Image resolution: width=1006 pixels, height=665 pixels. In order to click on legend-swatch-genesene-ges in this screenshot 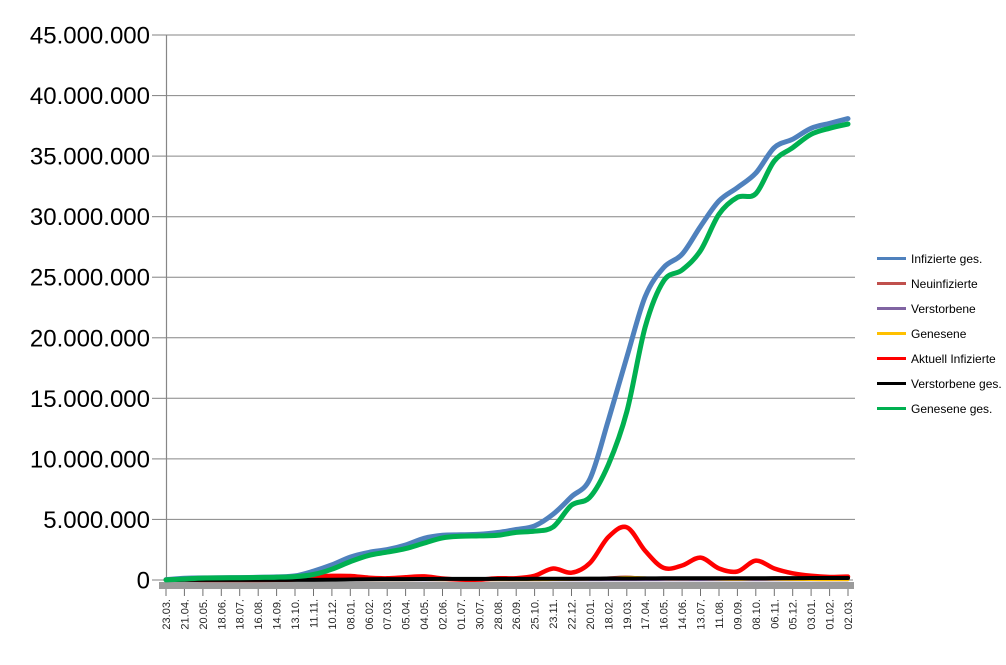, I will do `click(891, 408)`.